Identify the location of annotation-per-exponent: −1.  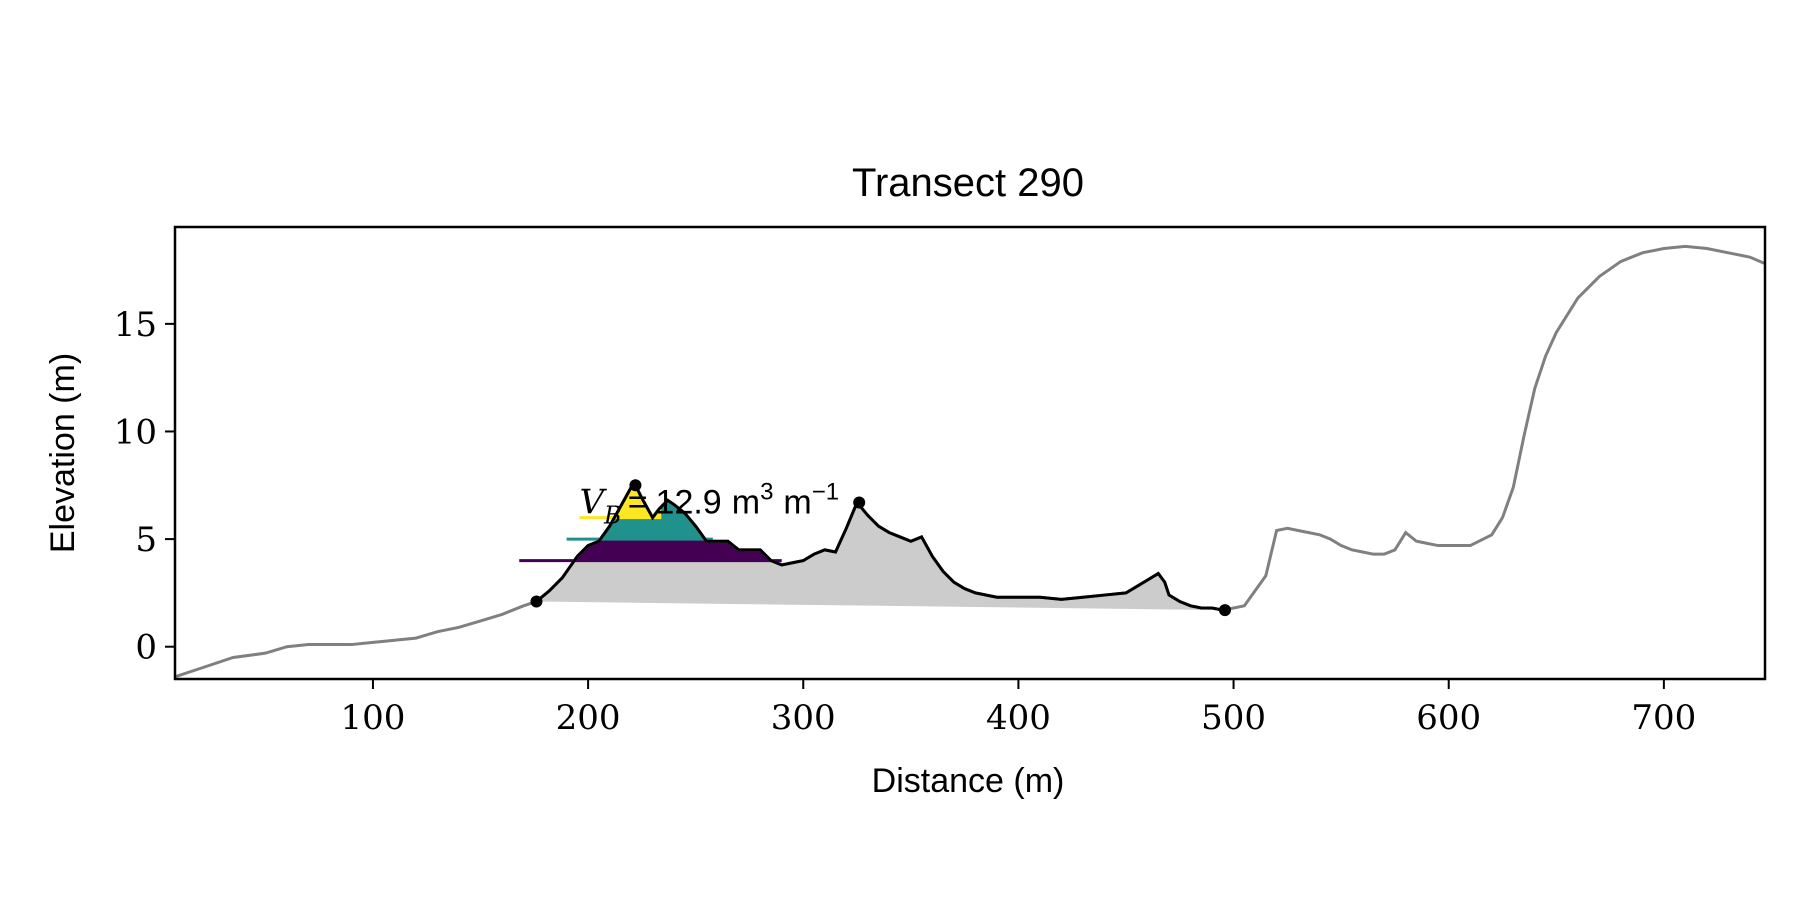
(825, 491).